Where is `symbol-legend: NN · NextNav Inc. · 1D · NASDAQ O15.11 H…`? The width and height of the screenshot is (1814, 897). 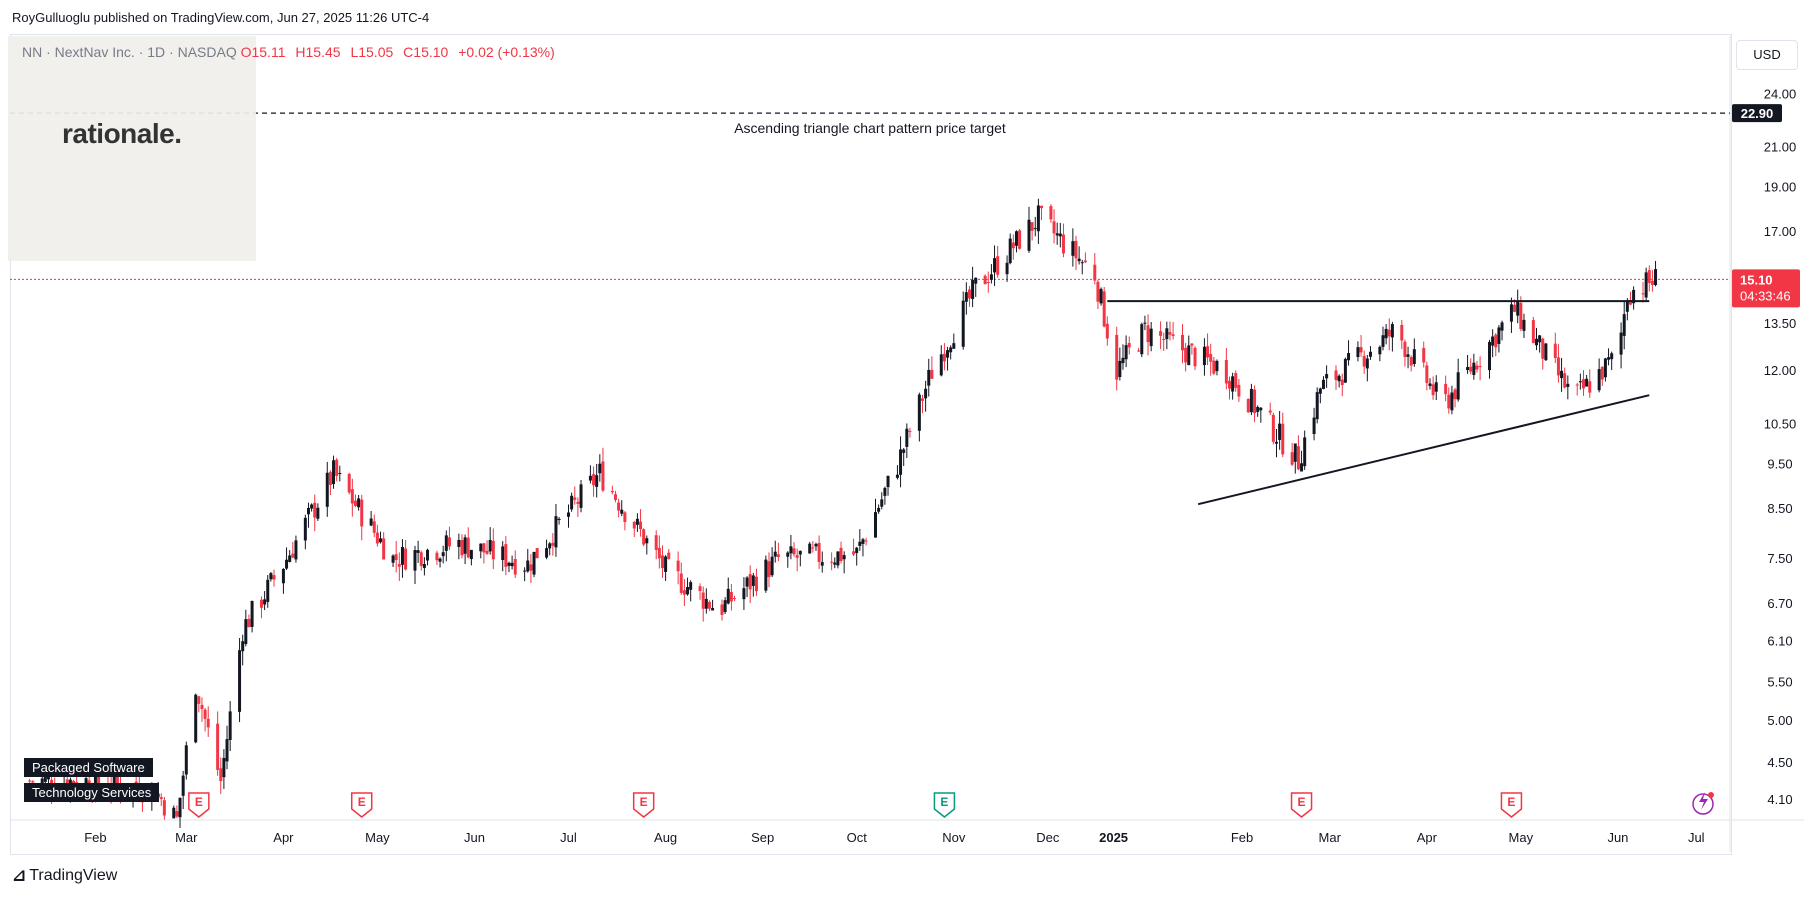 symbol-legend: NN · NextNav Inc. · 1D · NASDAQ O15.11 H… is located at coordinates (288, 52).